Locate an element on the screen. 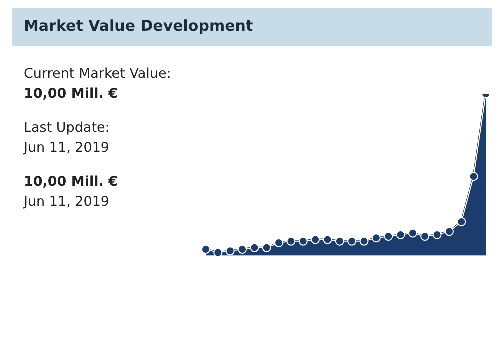  text: Current Market Value: is located at coordinates (98, 74).